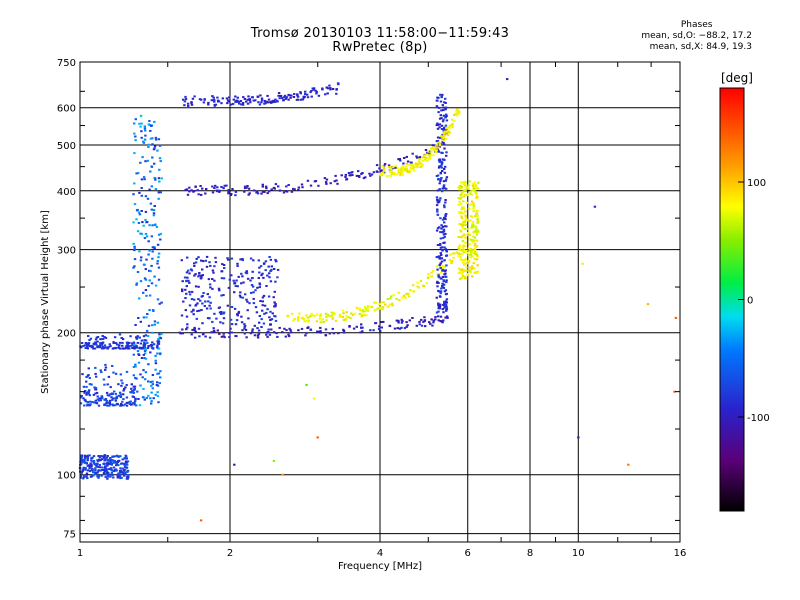 Image resolution: width=800 pixels, height=600 pixels. What do you see at coordinates (69, 535) in the screenshot?
I see `y-tick-label: 75` at bounding box center [69, 535].